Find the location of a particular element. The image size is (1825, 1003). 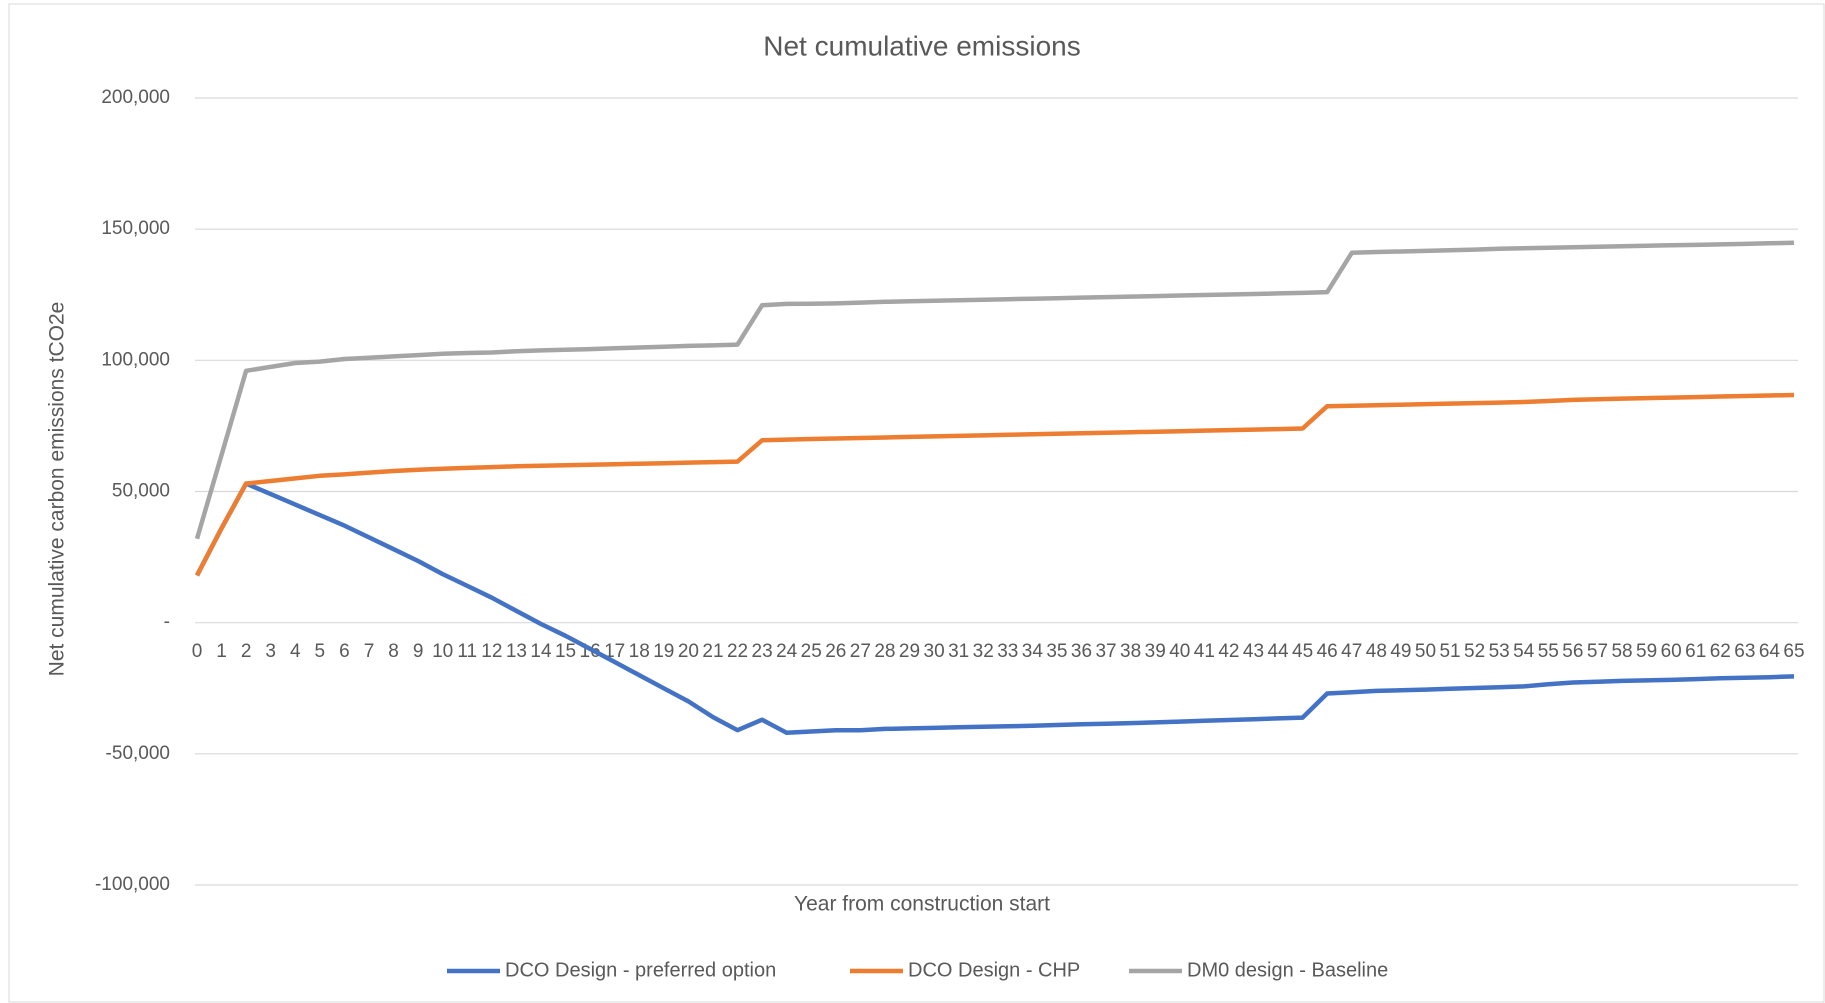

legend-label: DCO Design - preferred option is located at coordinates (640, 970).